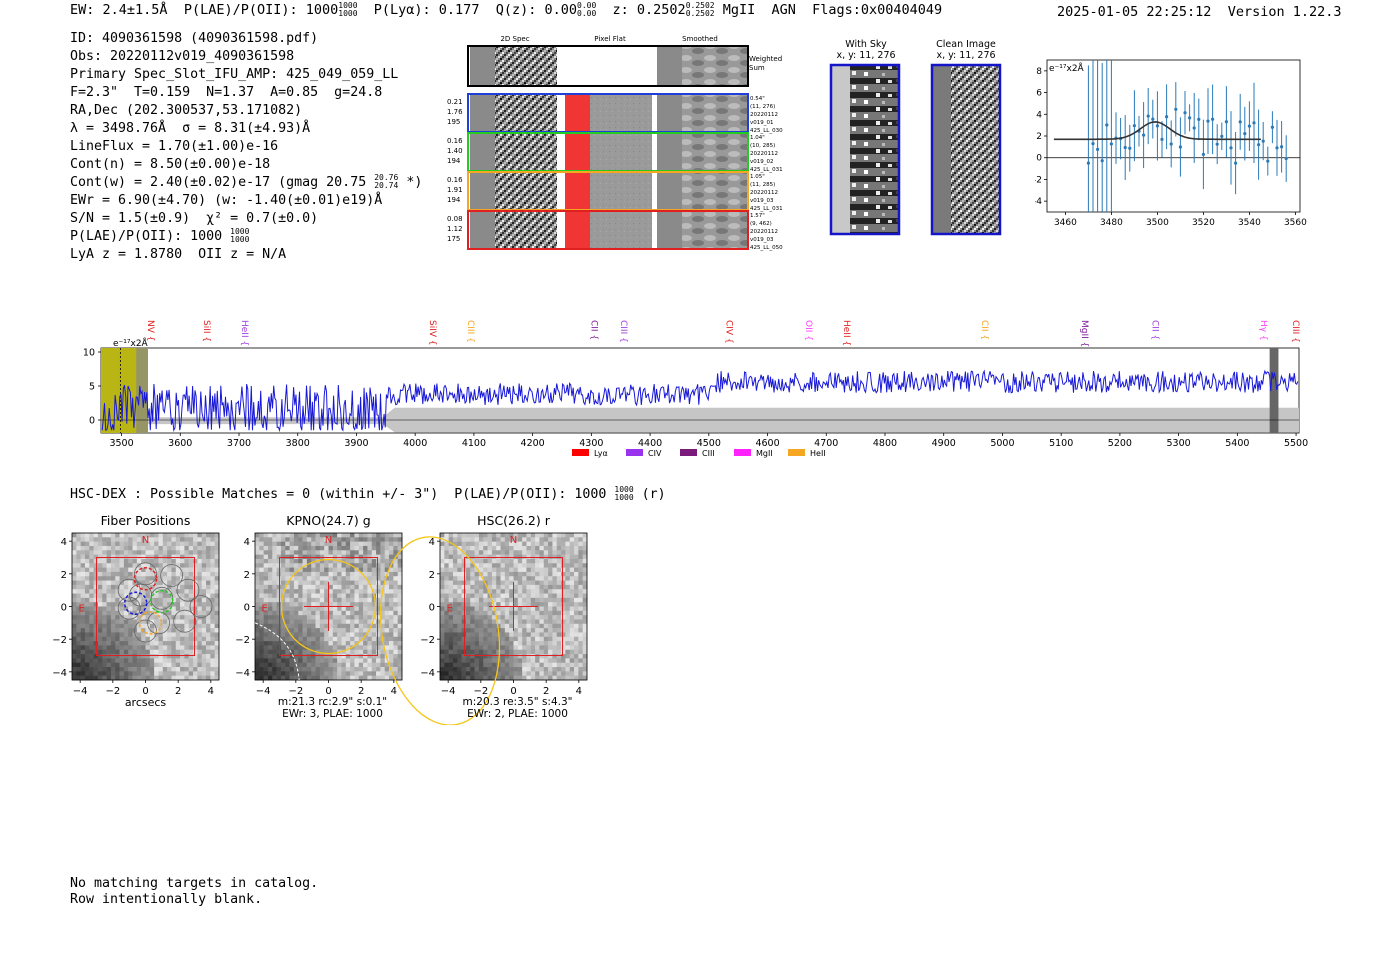  What do you see at coordinates (764, 453) in the screenshot?
I see `legend-label: MgII` at bounding box center [764, 453].